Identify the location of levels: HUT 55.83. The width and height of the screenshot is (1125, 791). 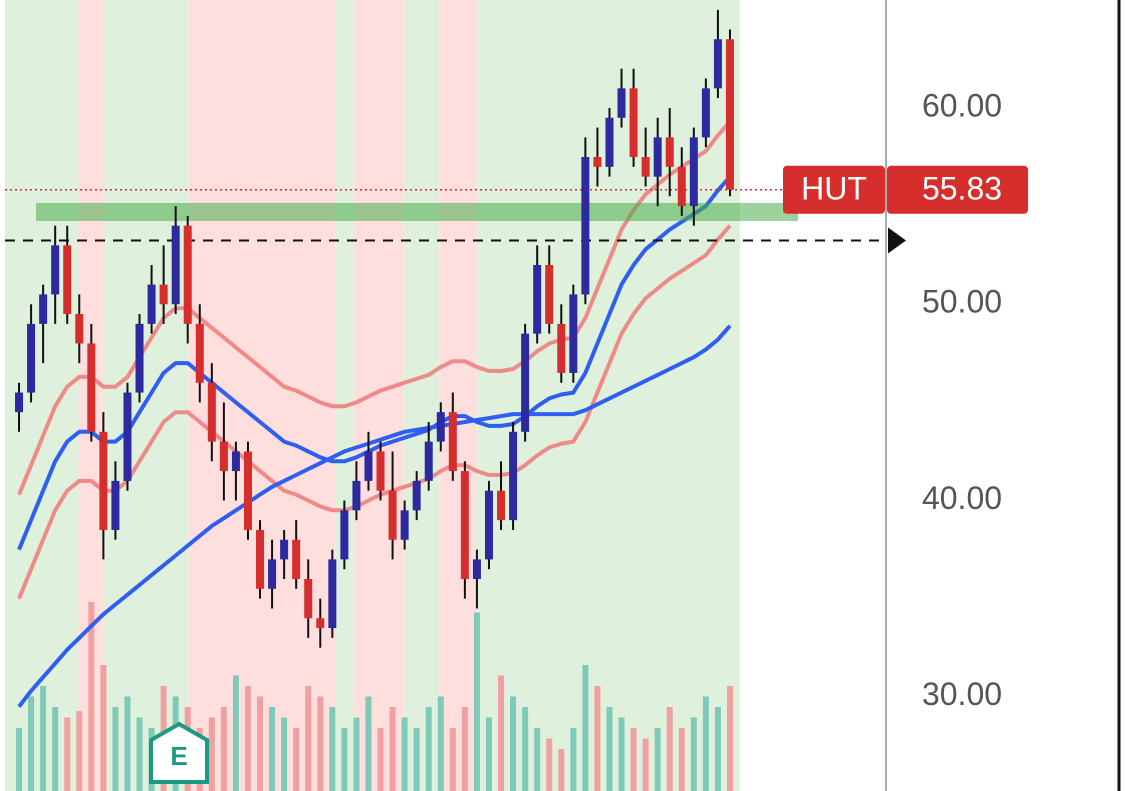
(516, 209).